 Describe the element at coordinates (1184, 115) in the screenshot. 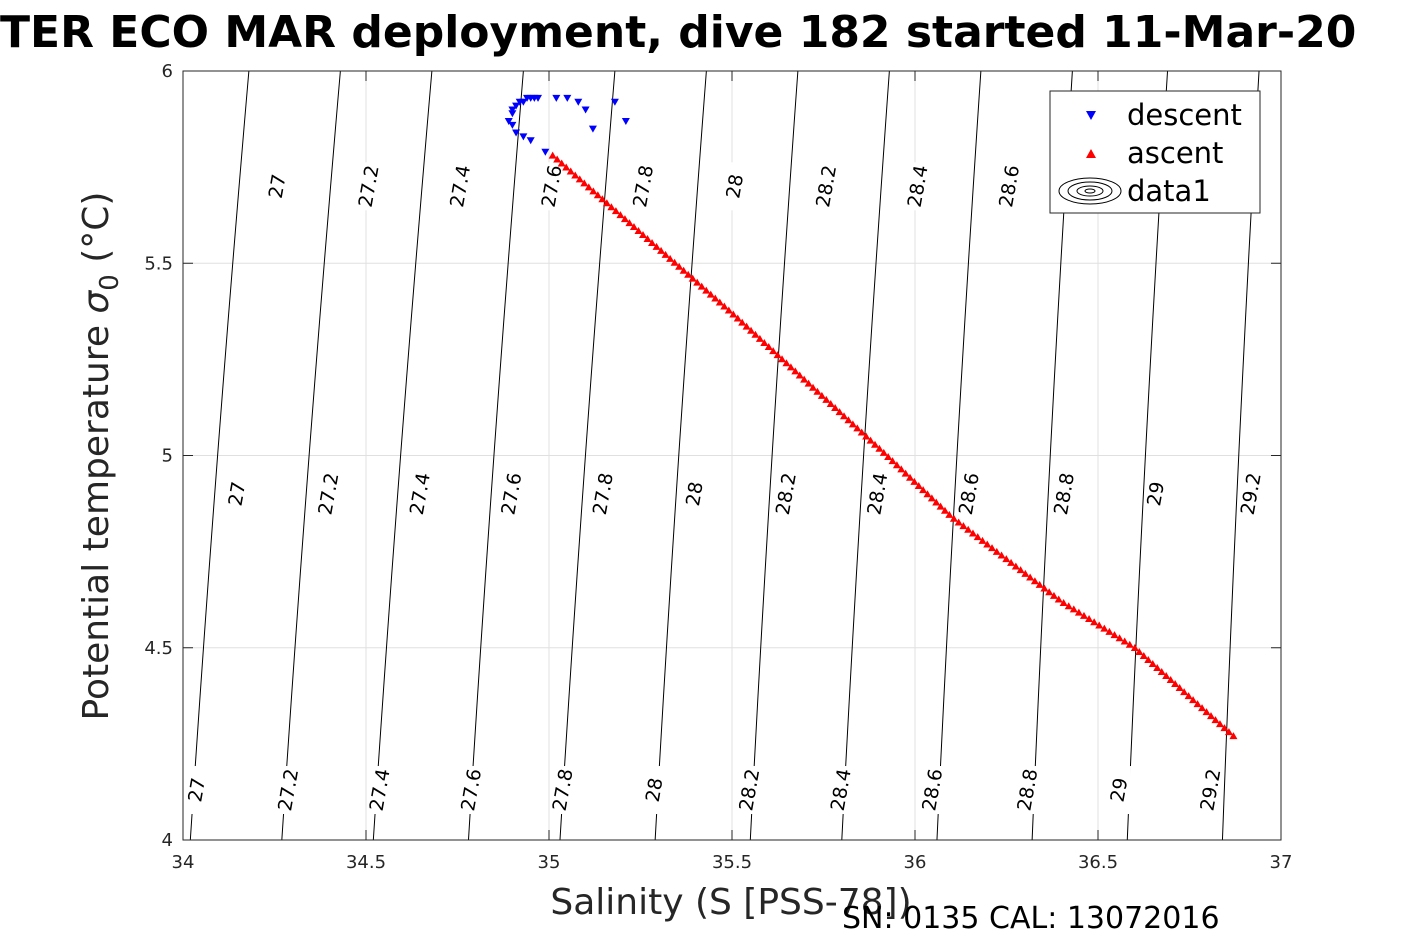

I see `legend-descent-label: descent` at that location.